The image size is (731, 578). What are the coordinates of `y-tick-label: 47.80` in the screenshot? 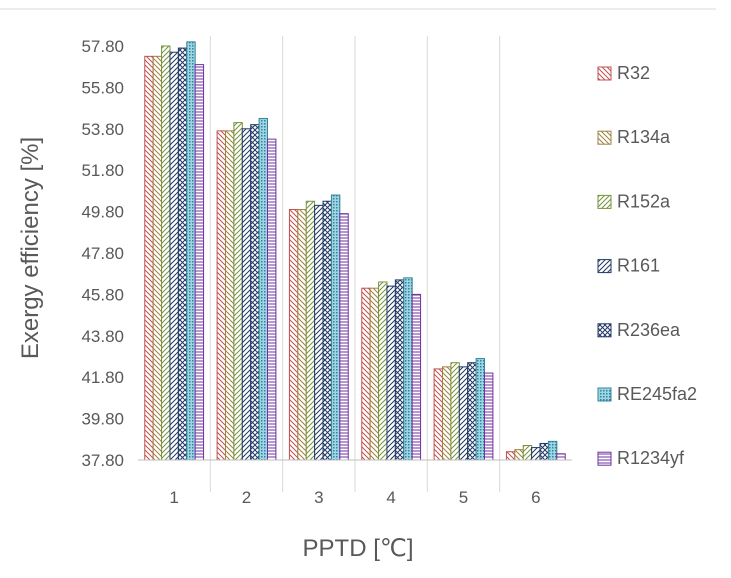 It's located at (102, 253).